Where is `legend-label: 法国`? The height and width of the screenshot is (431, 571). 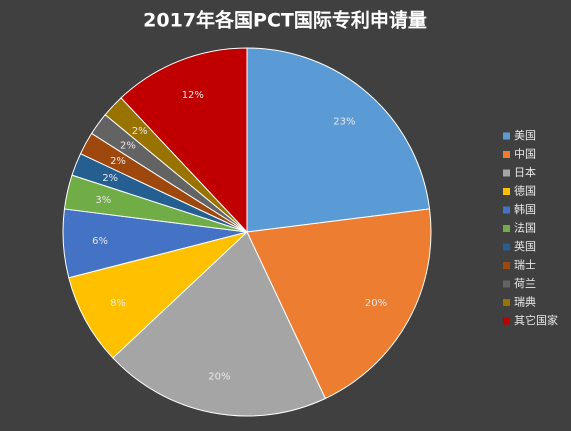
legend-label: 法国 is located at coordinates (525, 228).